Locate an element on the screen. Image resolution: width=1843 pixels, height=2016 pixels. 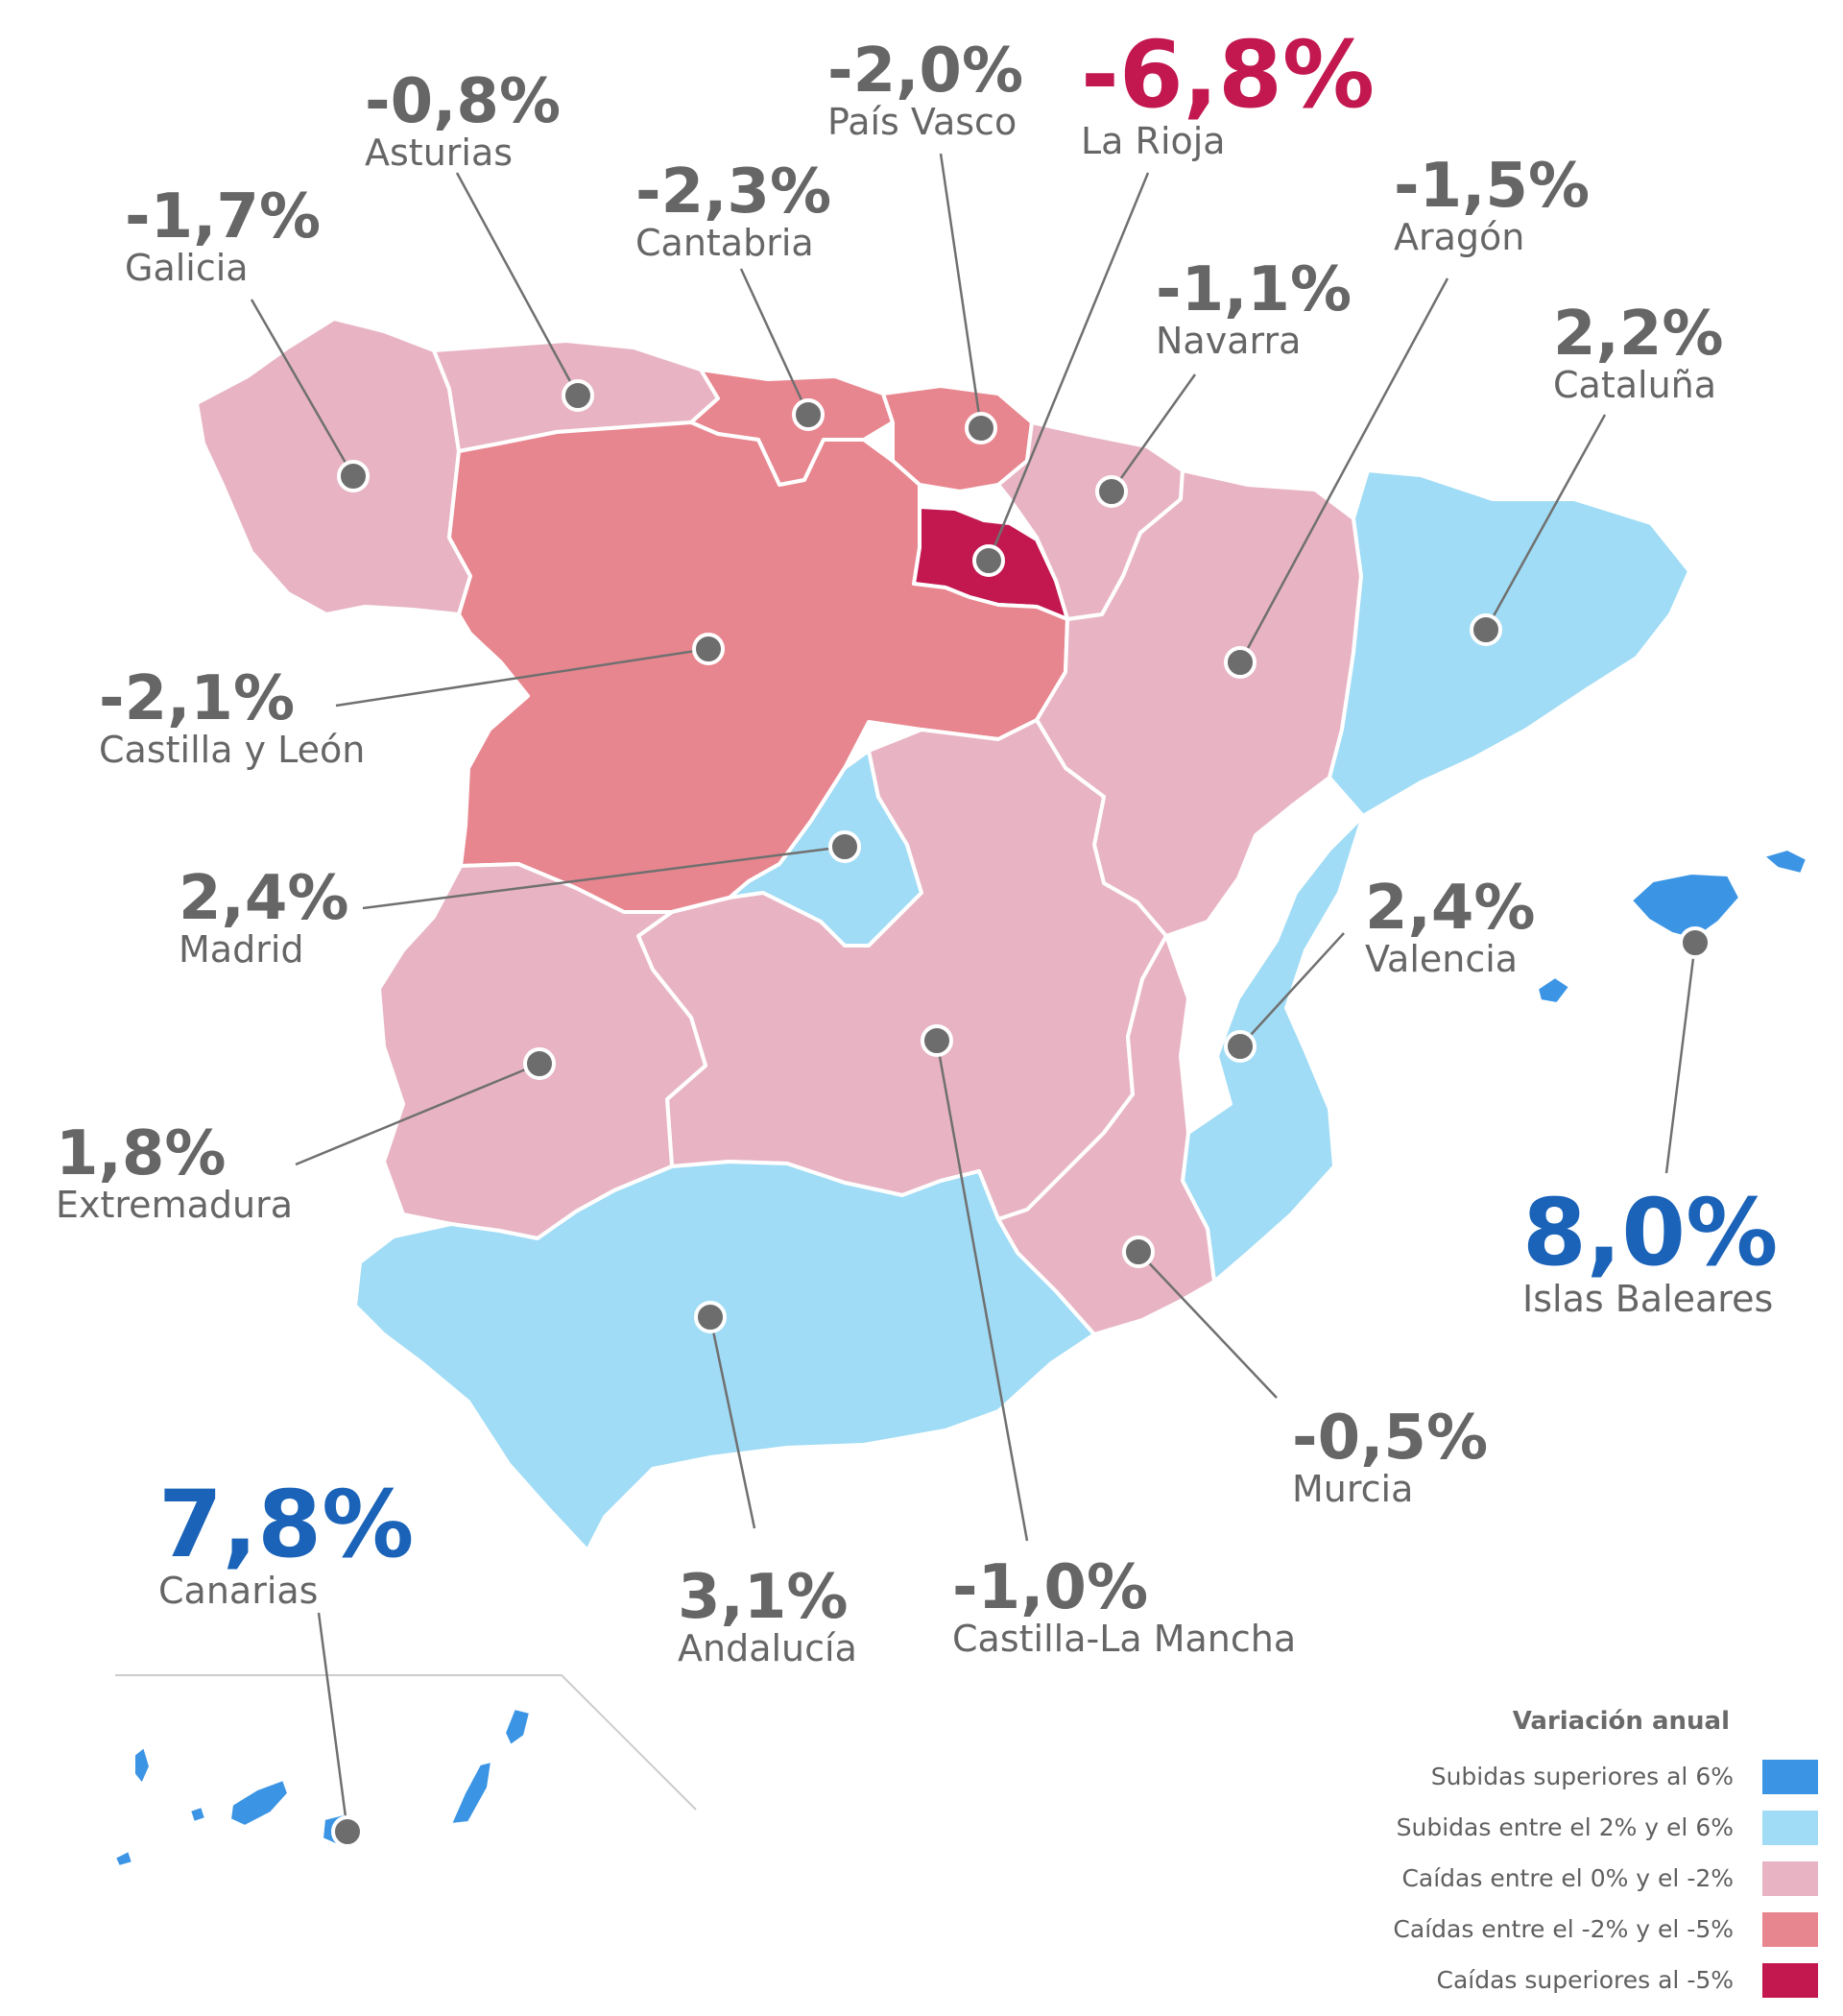
name-asturias: Asturias is located at coordinates (439, 153).